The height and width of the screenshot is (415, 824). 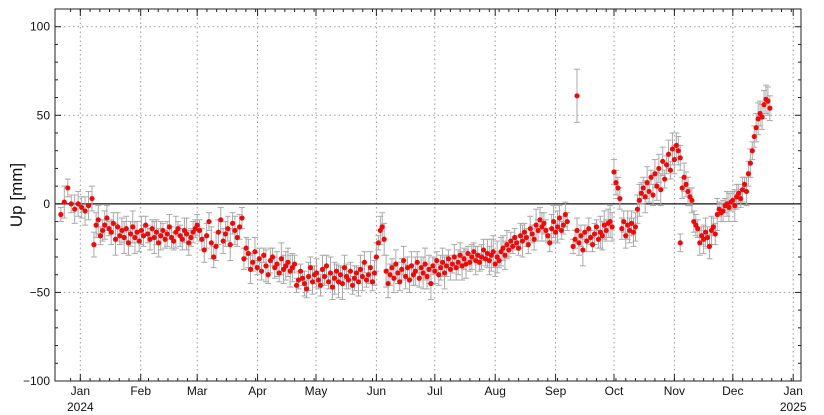 I want to click on y-tick-label: 100, so click(x=40, y=27).